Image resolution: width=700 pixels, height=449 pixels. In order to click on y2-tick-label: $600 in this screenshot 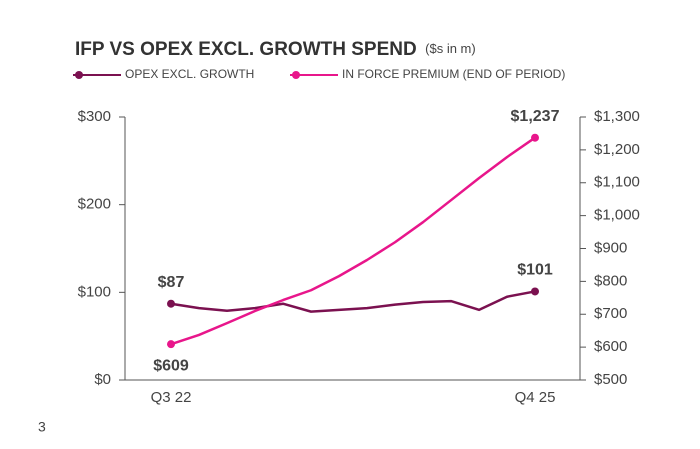, I will do `click(610, 346)`.